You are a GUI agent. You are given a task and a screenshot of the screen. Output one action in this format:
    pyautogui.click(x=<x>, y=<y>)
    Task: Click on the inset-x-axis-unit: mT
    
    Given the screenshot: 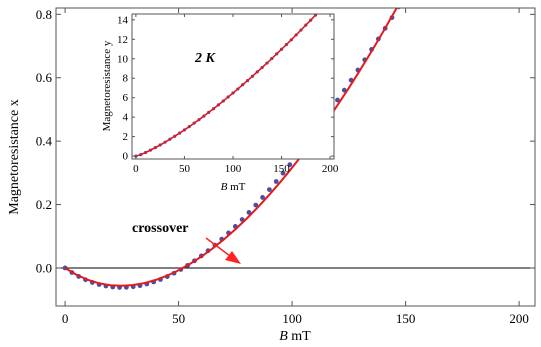 What is the action you would take?
    pyautogui.click(x=236, y=187)
    